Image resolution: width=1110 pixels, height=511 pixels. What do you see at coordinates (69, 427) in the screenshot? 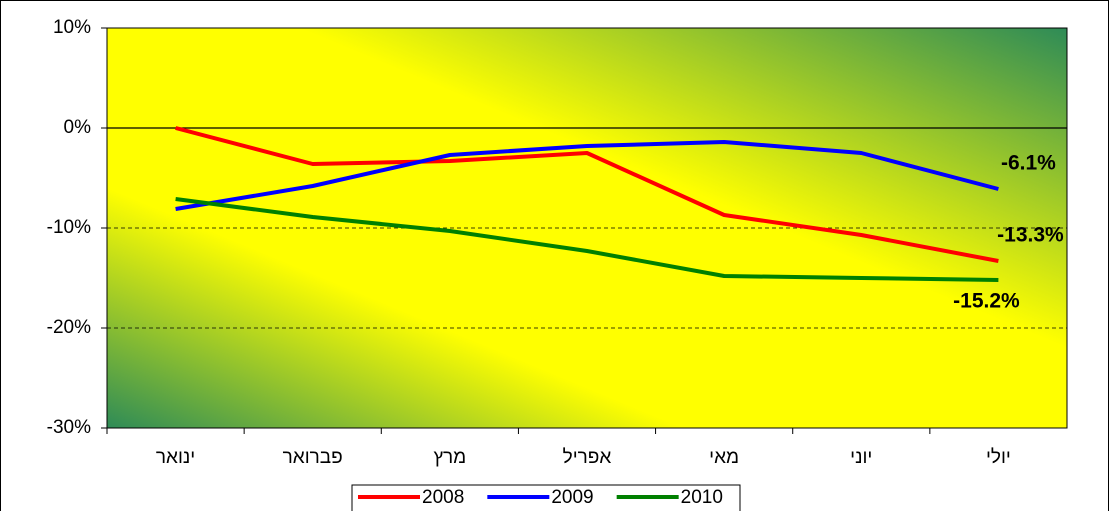
I see `y-tick-label: -30%` at bounding box center [69, 427].